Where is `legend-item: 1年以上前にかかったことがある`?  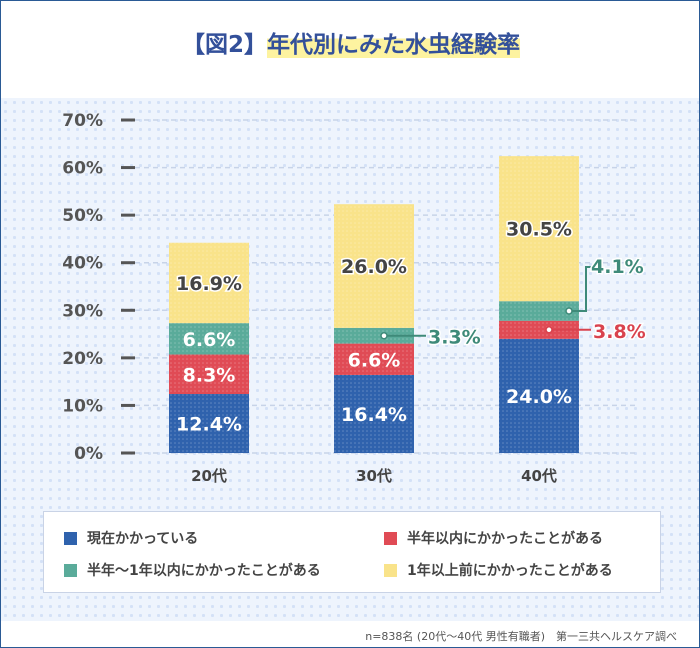 legend-item: 1年以上前にかかったことがある is located at coordinates (498, 570).